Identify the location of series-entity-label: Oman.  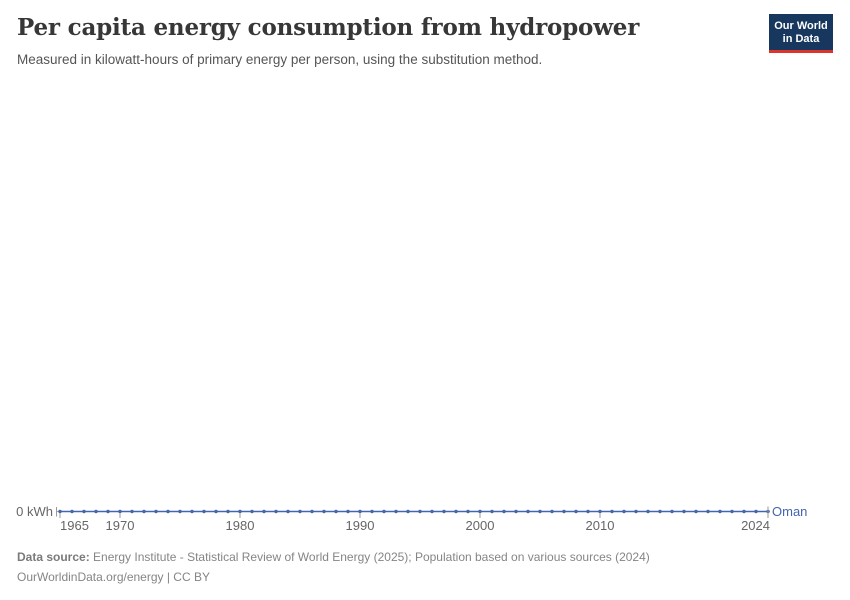
(789, 511).